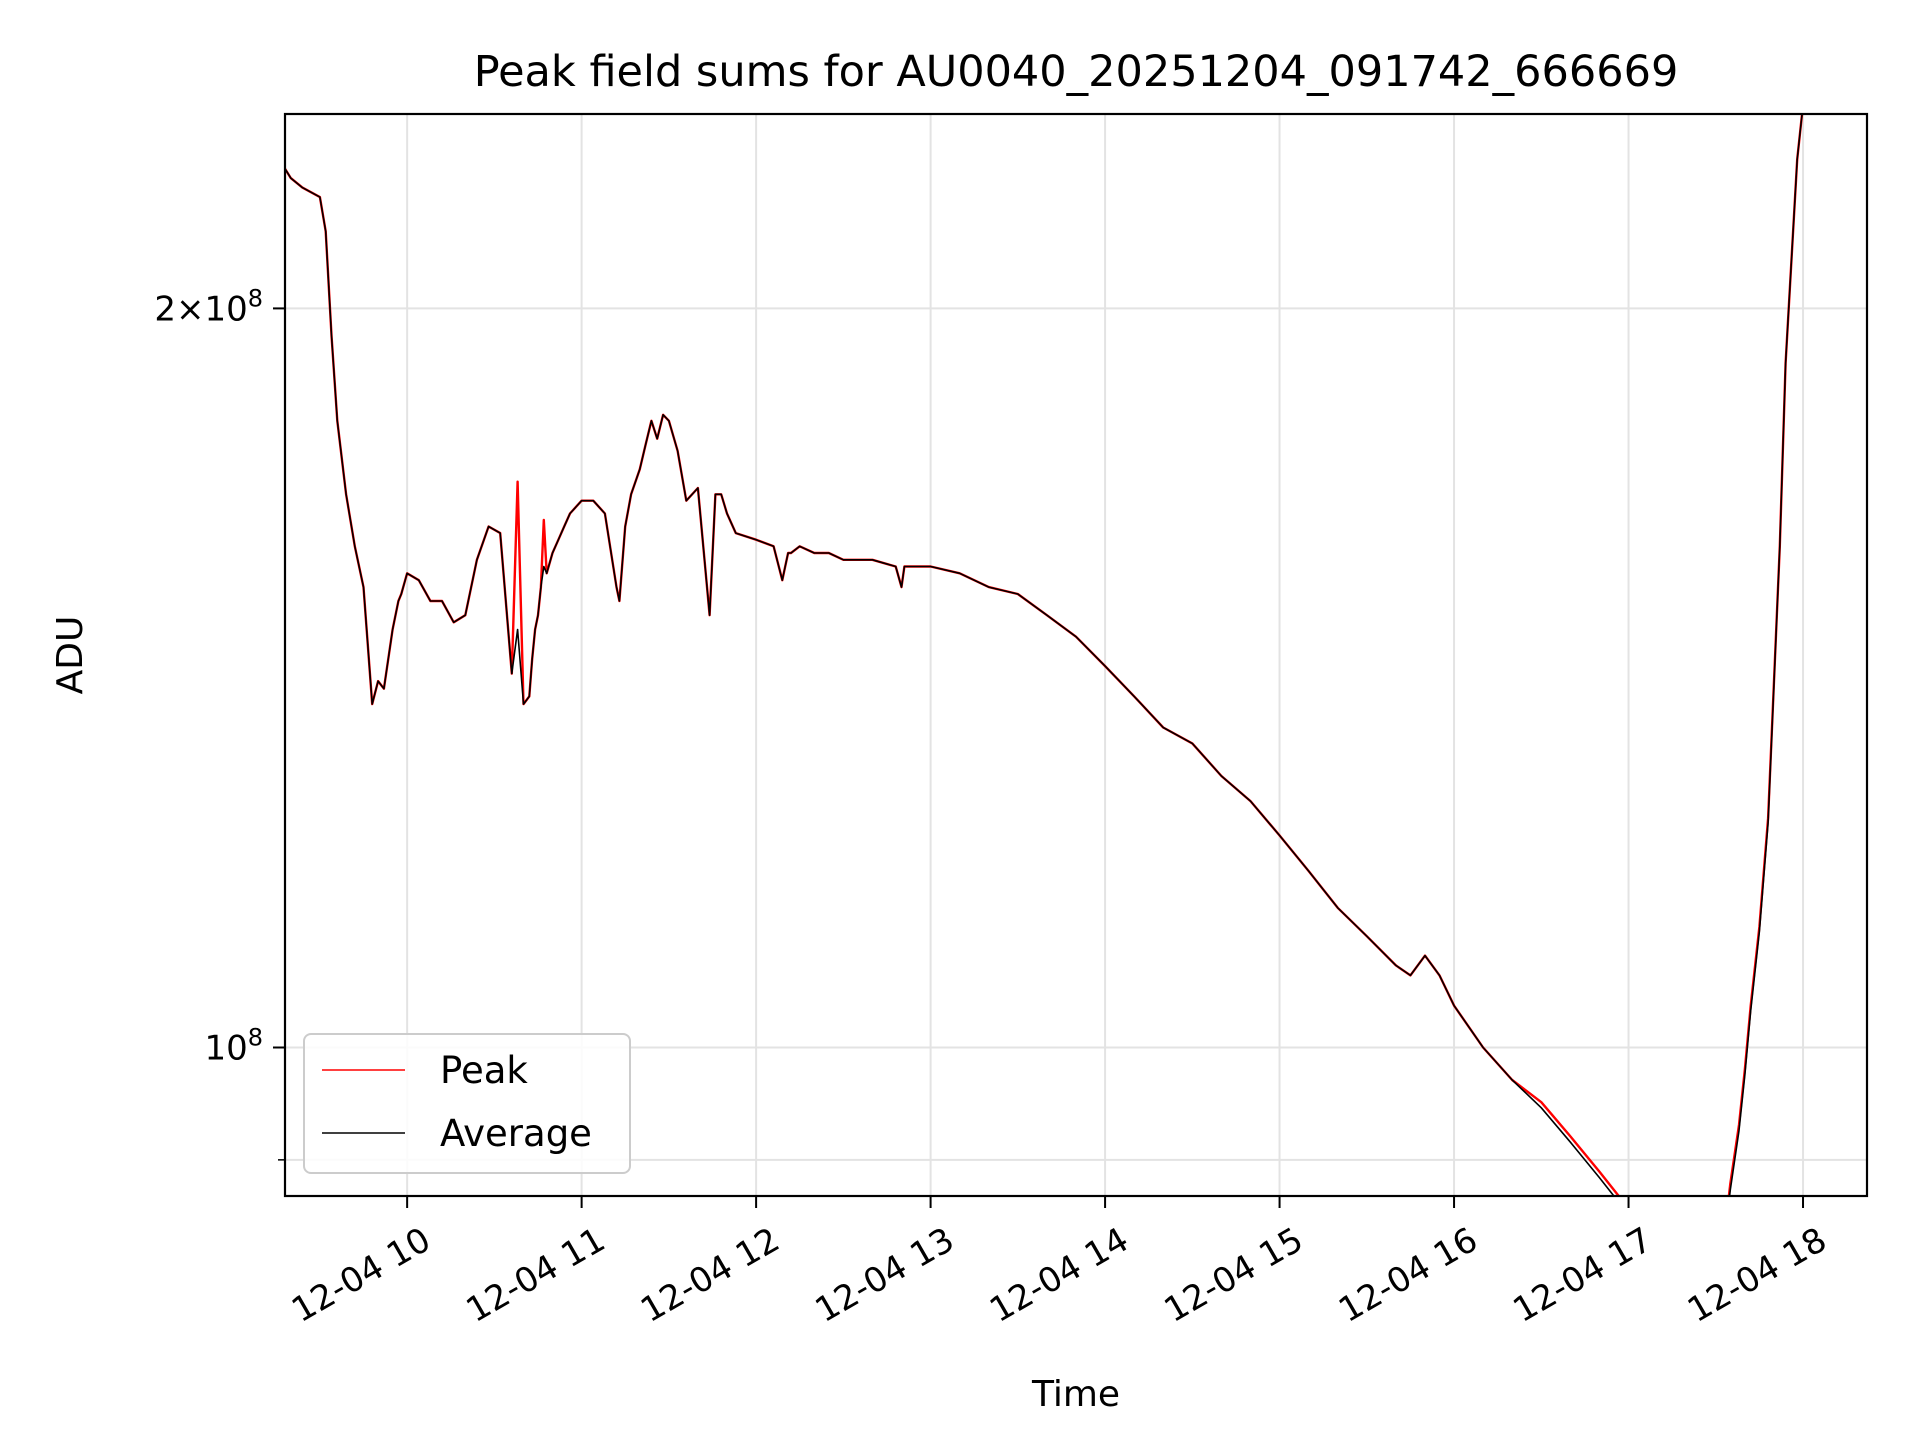 Image resolution: width=1920 pixels, height=1440 pixels. I want to click on y-tick-label: 108, so click(233, 1046).